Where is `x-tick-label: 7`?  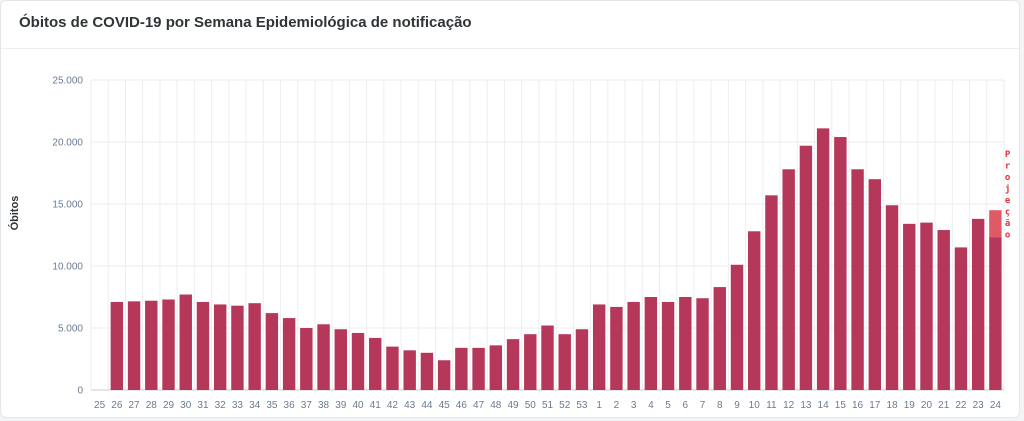
x-tick-label: 7 is located at coordinates (703, 405).